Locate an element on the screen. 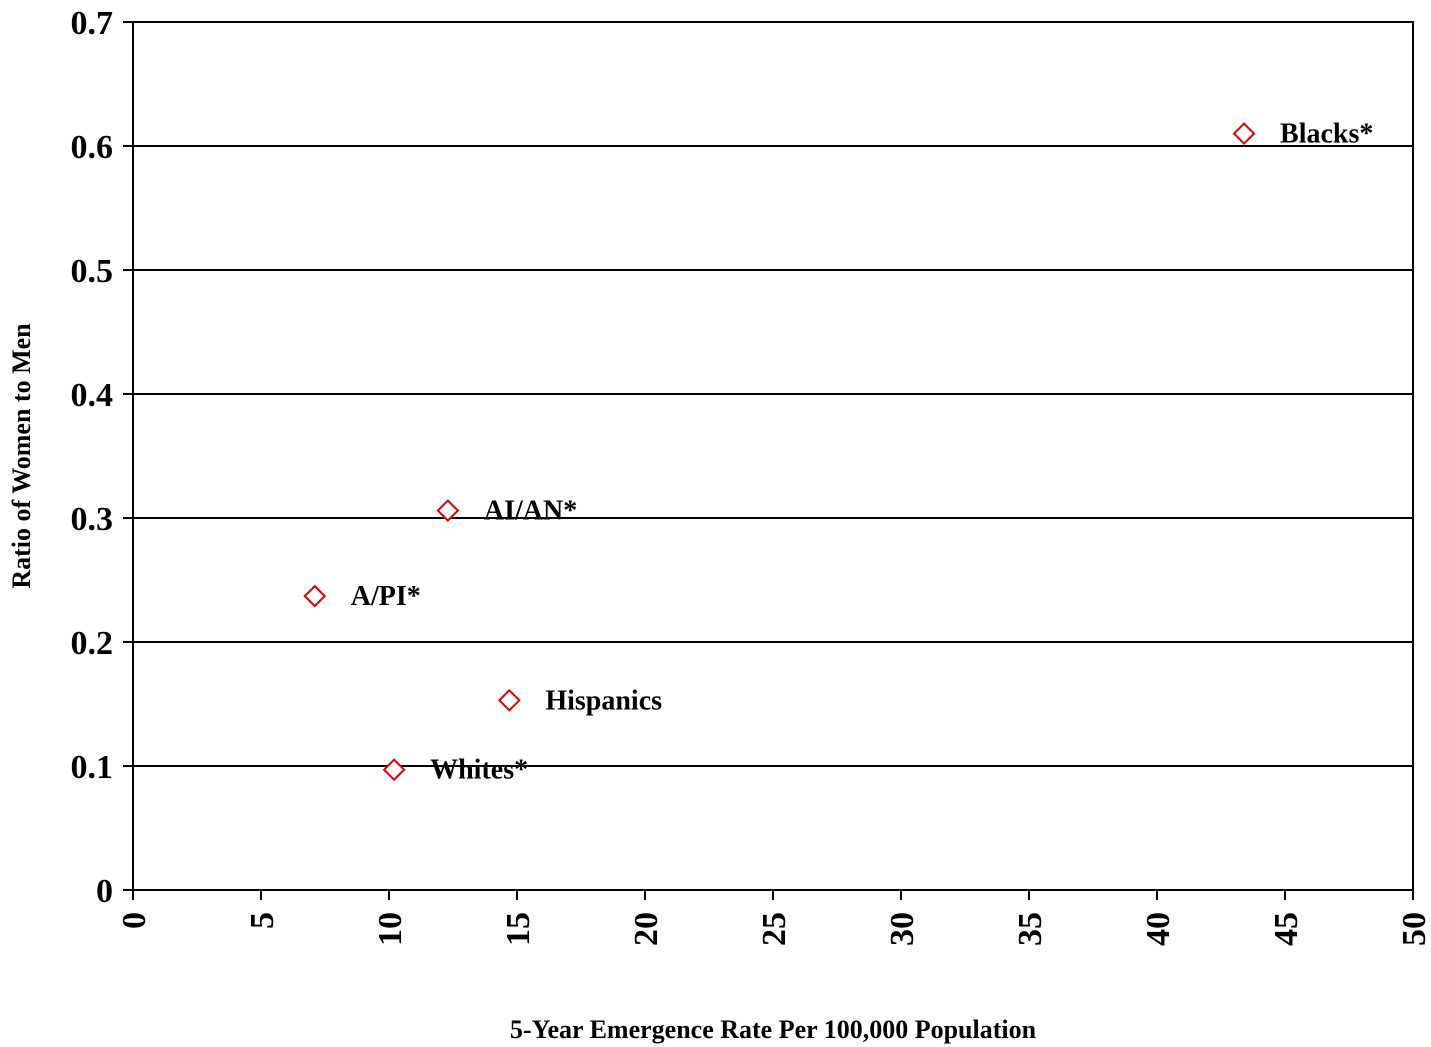 Image resolution: width=1431 pixels, height=1047 pixels. point-label-1: AI/AN* is located at coordinates (530, 511).